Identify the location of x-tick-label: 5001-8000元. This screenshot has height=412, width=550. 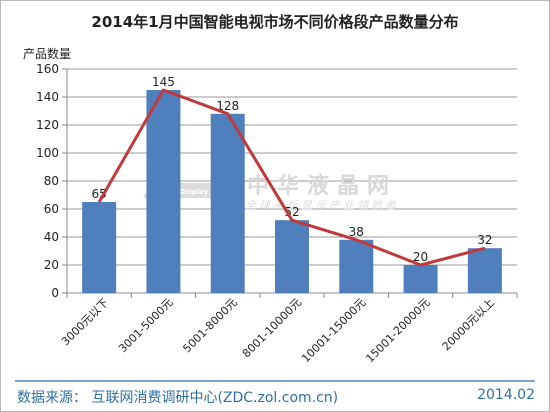
(209, 325).